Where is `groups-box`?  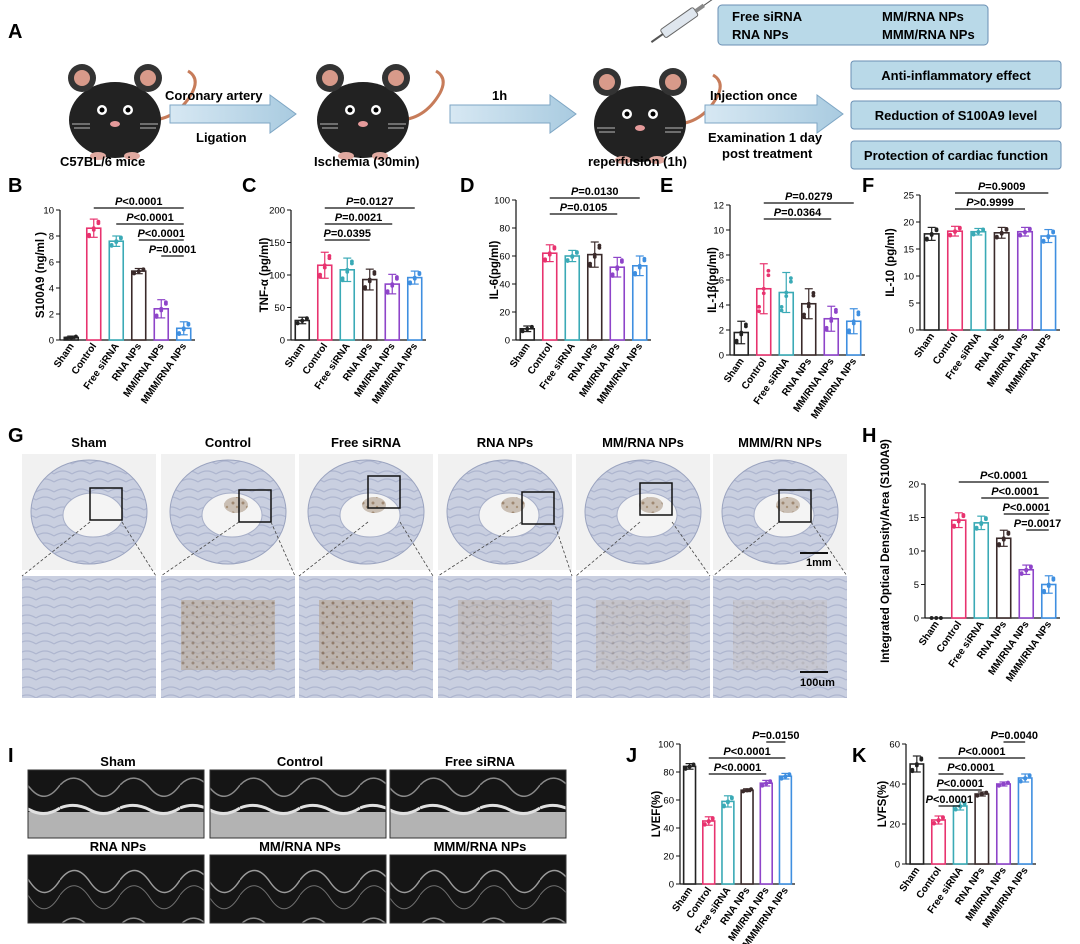
groups-box is located at coordinates (853, 25).